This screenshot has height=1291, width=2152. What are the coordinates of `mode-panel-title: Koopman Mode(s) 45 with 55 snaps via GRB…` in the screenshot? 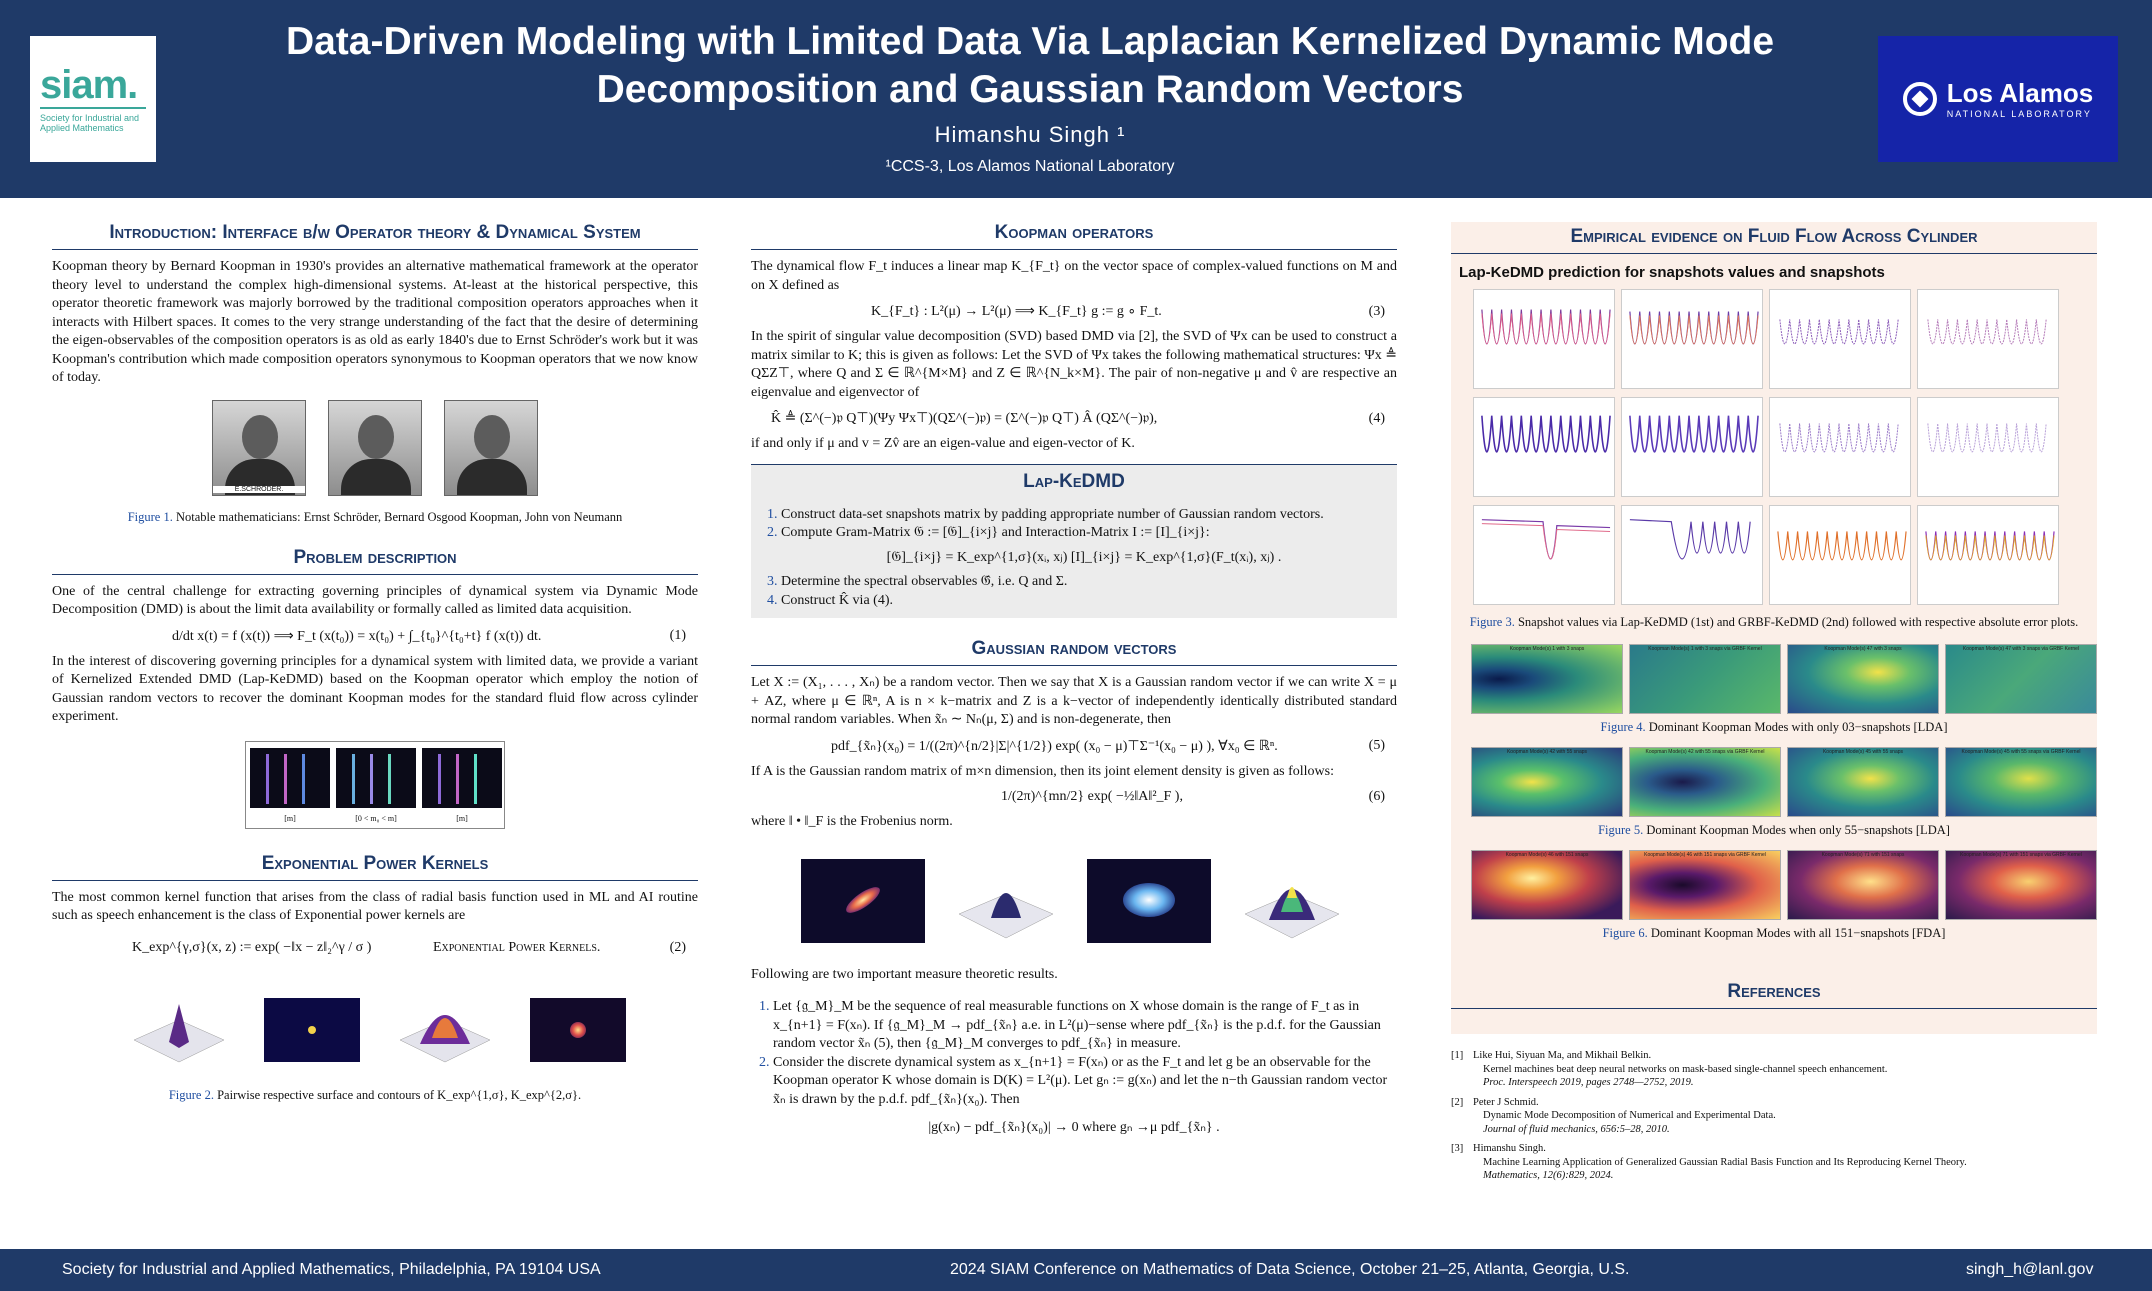 It's located at (2021, 752).